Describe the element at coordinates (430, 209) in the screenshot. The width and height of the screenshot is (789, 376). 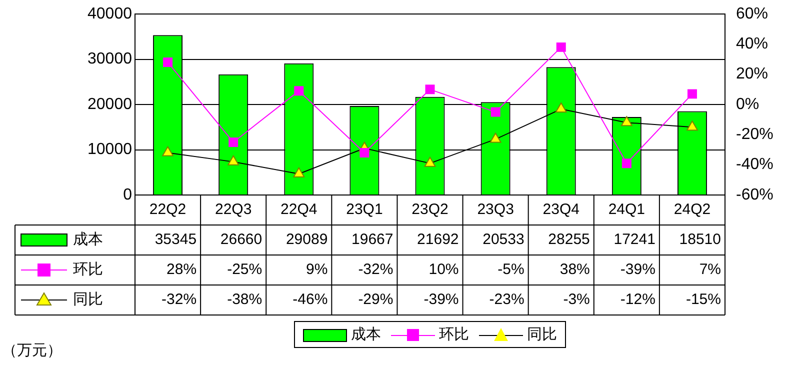
I see `x-tick-label: 23Q2` at that location.